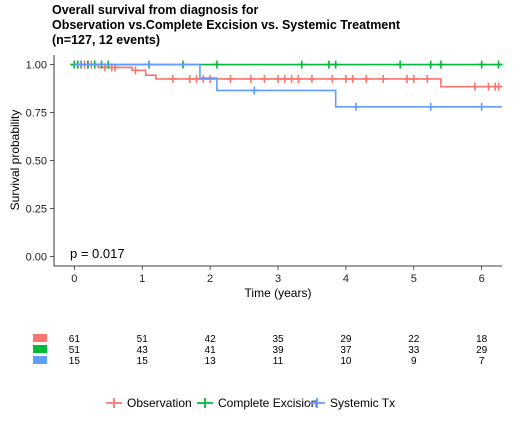  Describe the element at coordinates (414, 361) in the screenshot. I see `risk-value: 9` at that location.